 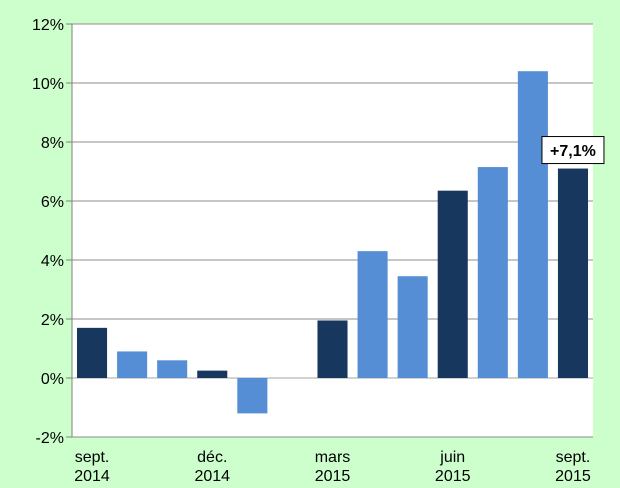 What do you see at coordinates (48, 84) in the screenshot?
I see `y-tick-label: 10%` at bounding box center [48, 84].